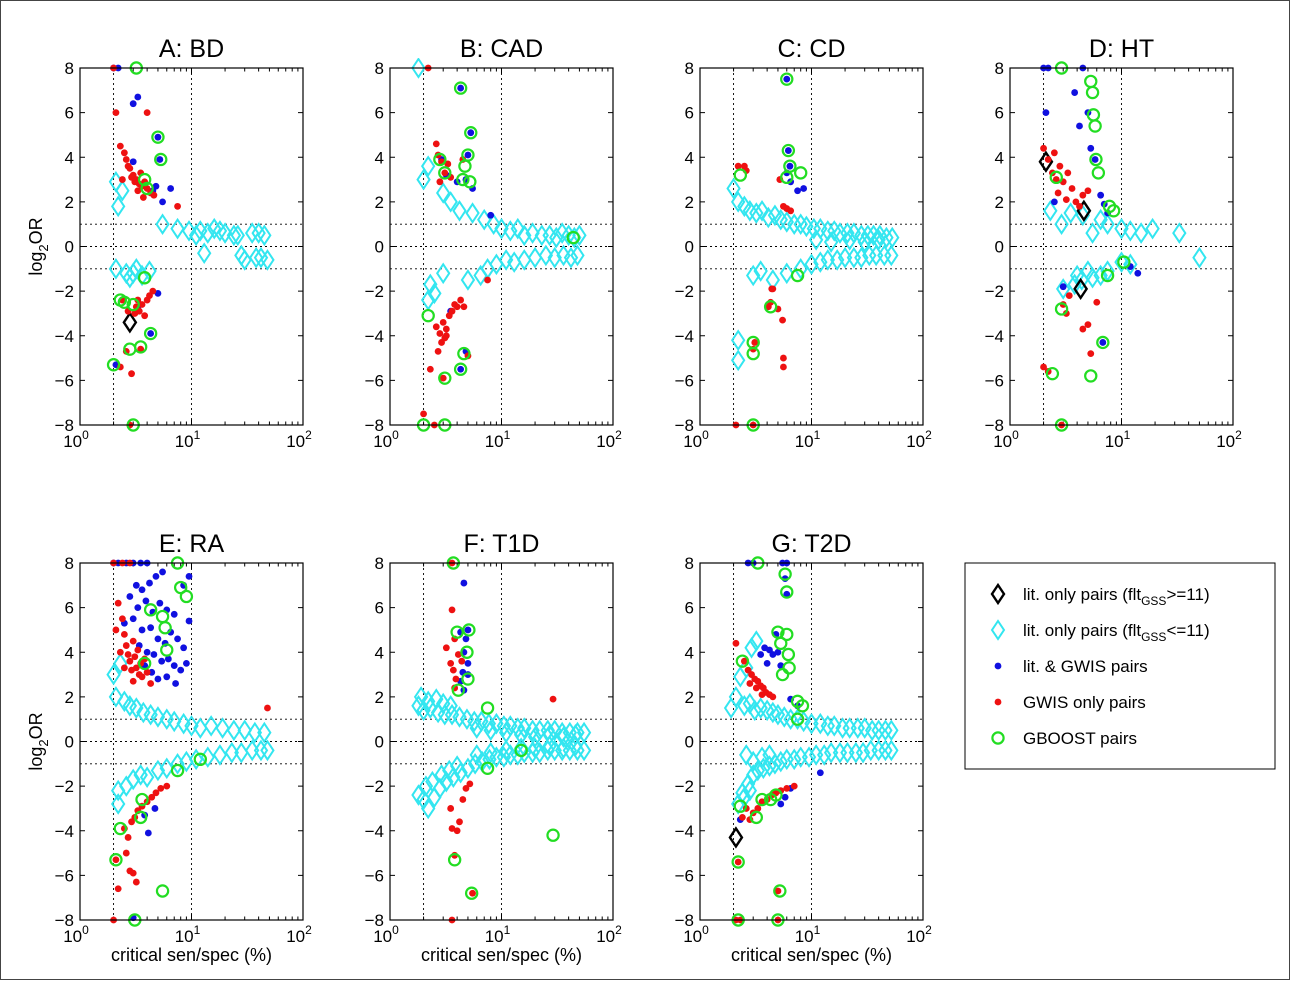  What do you see at coordinates (684, 336) in the screenshot?
I see `y-tick-label: −4` at bounding box center [684, 336].